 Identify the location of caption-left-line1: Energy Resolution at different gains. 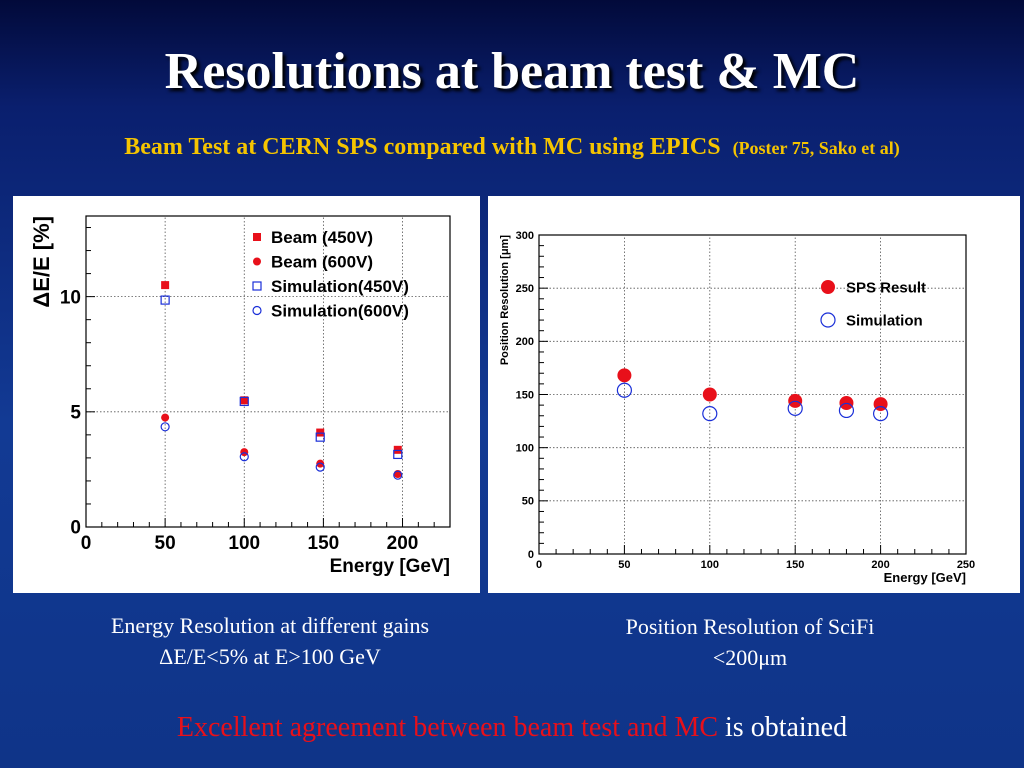
(270, 625).